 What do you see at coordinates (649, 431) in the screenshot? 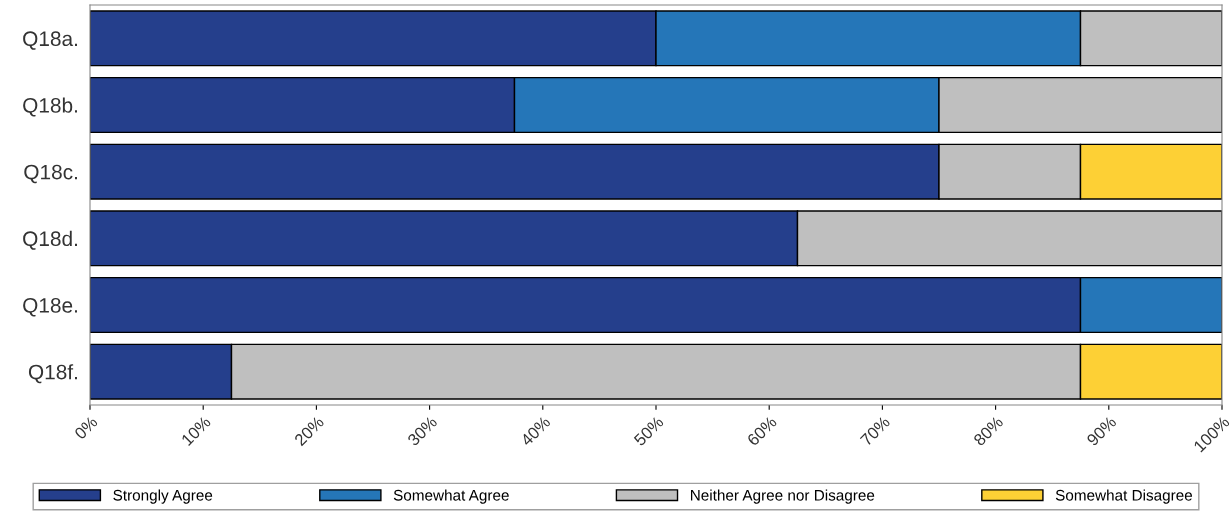
I see `x-tick-label: 50%` at bounding box center [649, 431].